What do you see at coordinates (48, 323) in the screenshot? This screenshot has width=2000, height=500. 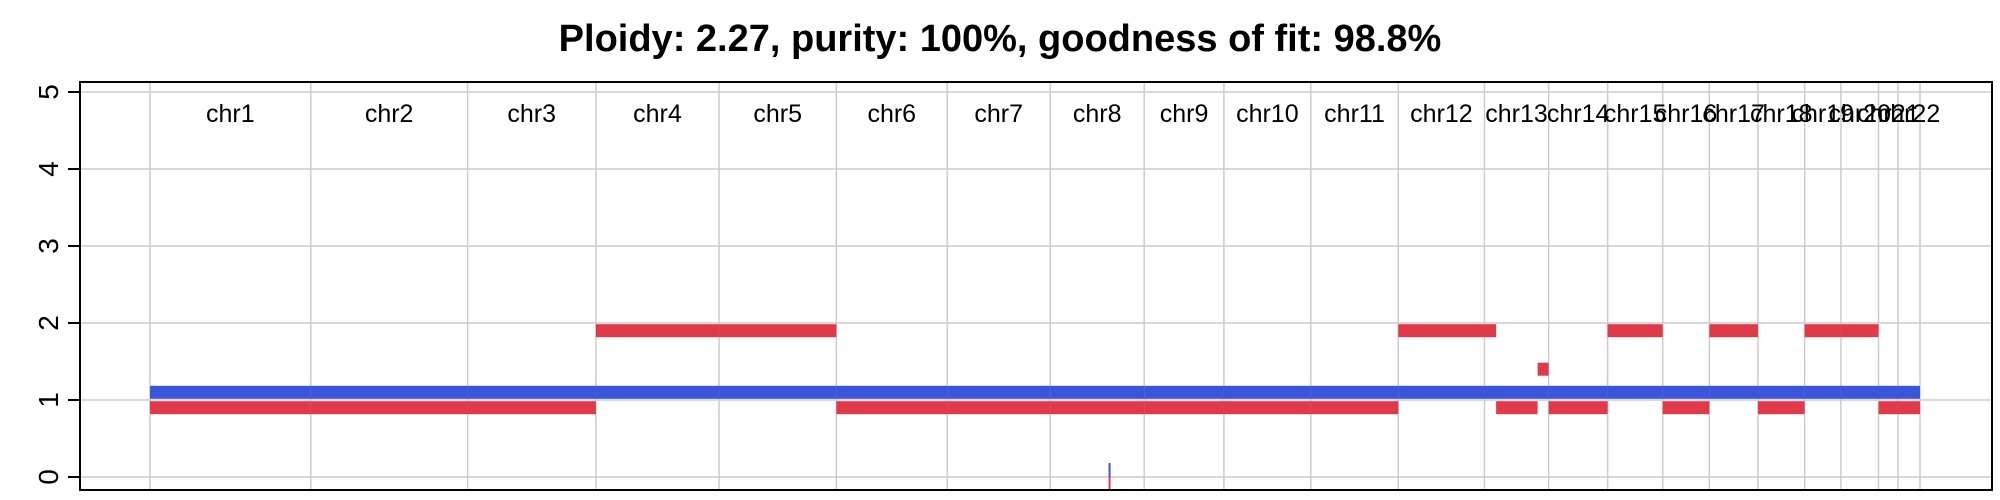 I see `y-tick-label: 2` at bounding box center [48, 323].